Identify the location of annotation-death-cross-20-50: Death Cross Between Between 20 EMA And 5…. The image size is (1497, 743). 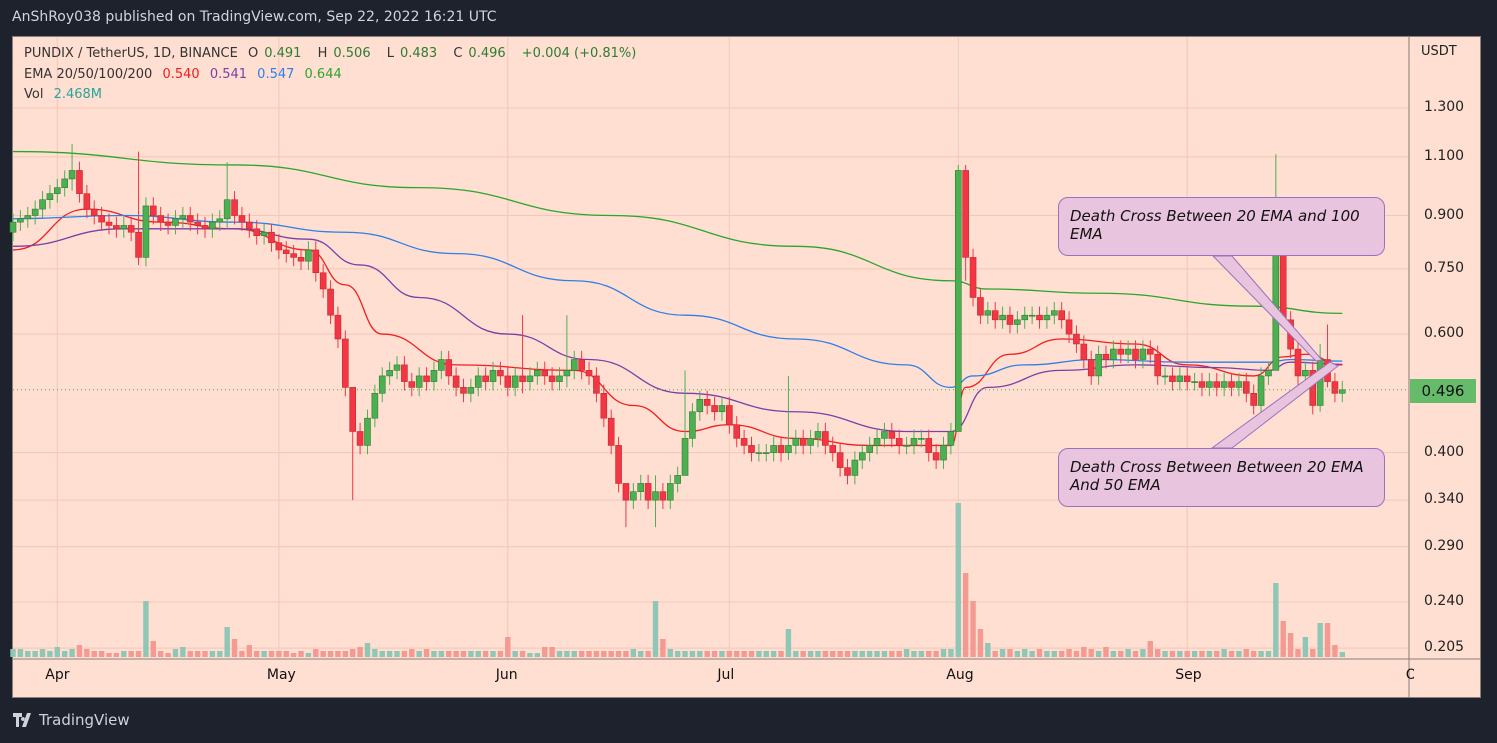
(1221, 477).